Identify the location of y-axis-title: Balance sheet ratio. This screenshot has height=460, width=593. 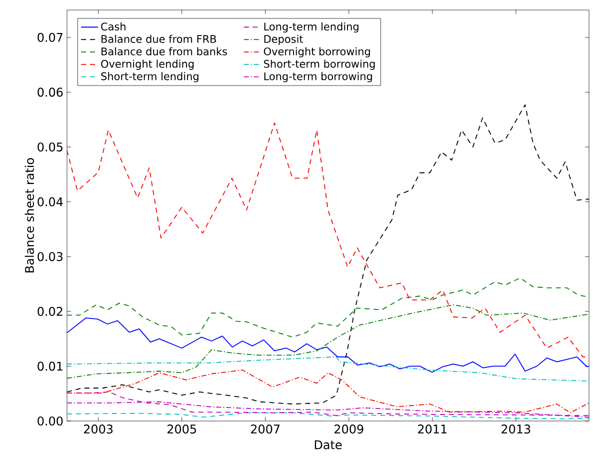
(29, 215).